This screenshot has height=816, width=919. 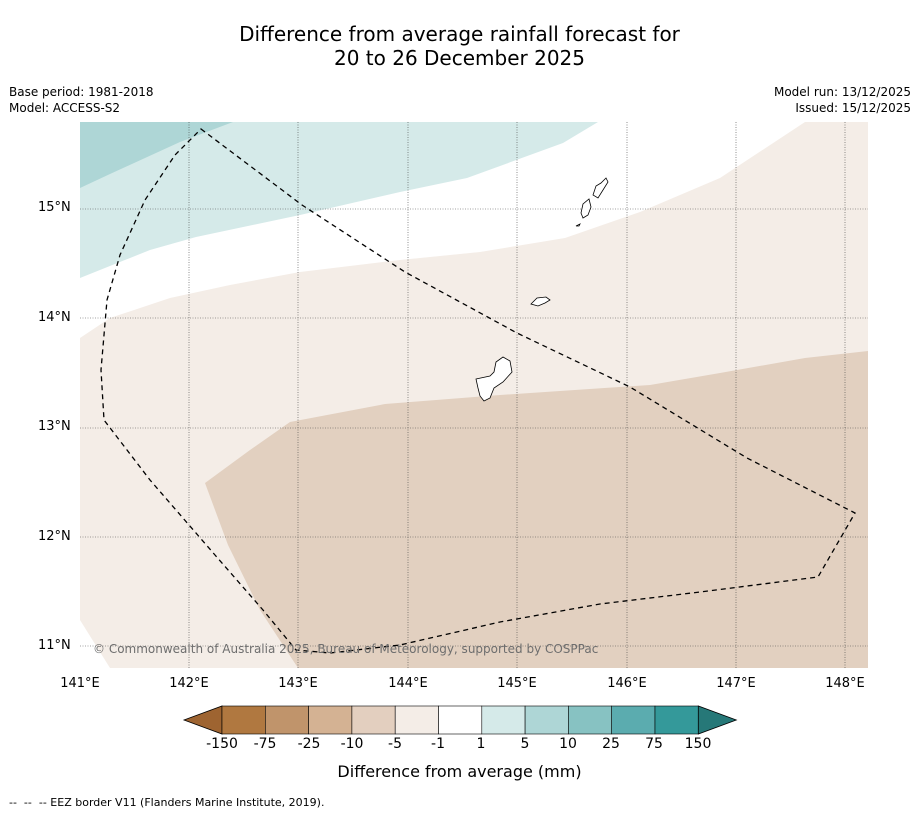 I want to click on cb-tick: -150, so click(x=222, y=744).